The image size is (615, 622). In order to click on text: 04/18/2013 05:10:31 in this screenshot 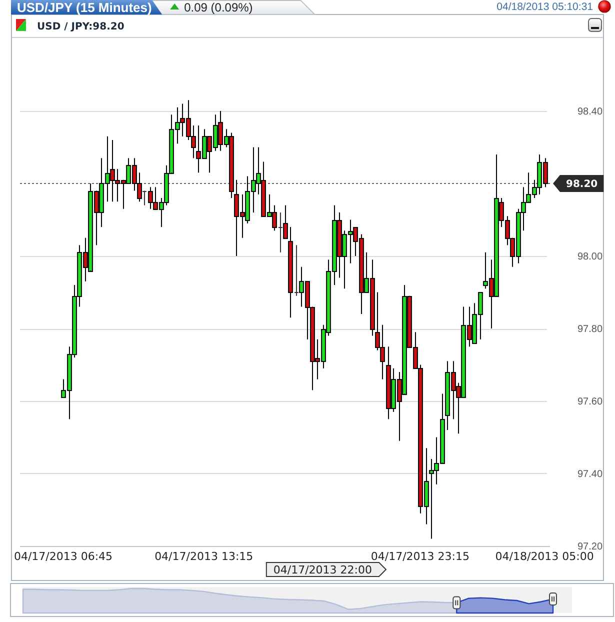, I will do `click(545, 7)`.